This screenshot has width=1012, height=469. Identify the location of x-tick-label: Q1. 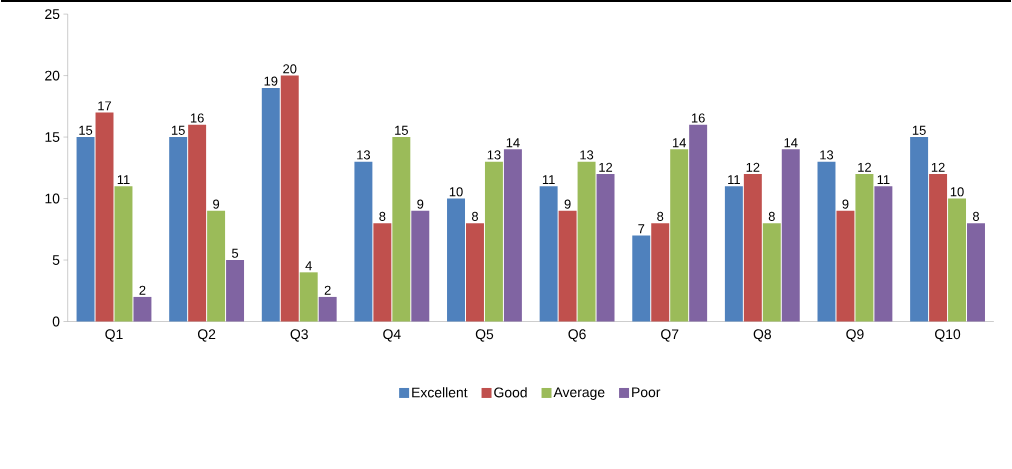
(114, 335).